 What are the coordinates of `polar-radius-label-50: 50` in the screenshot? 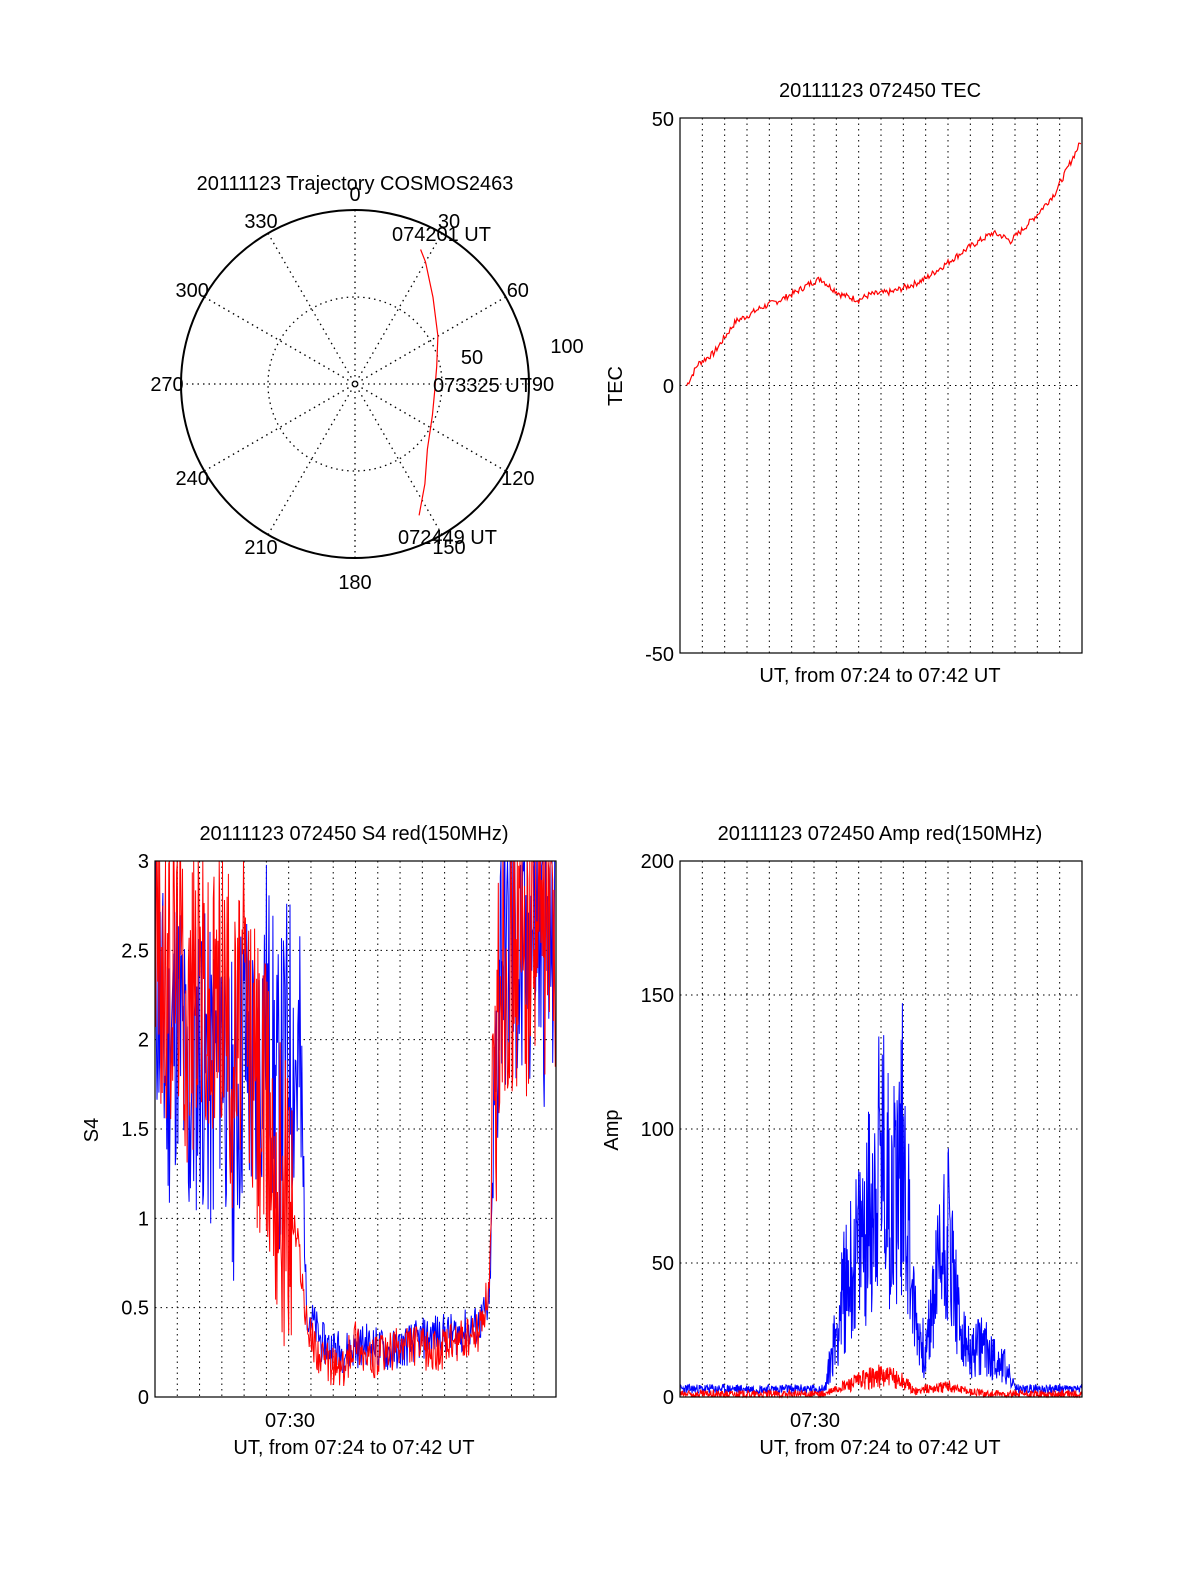 It's located at (472, 358).